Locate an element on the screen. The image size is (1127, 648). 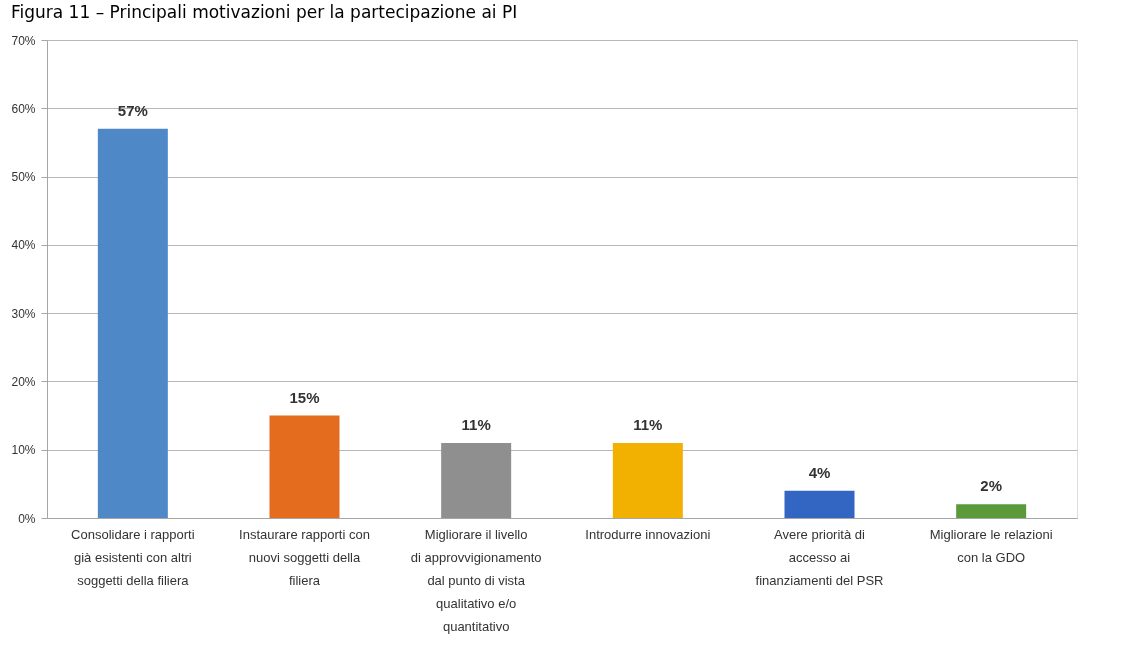
y-tick-label: 40% is located at coordinates (23, 245).